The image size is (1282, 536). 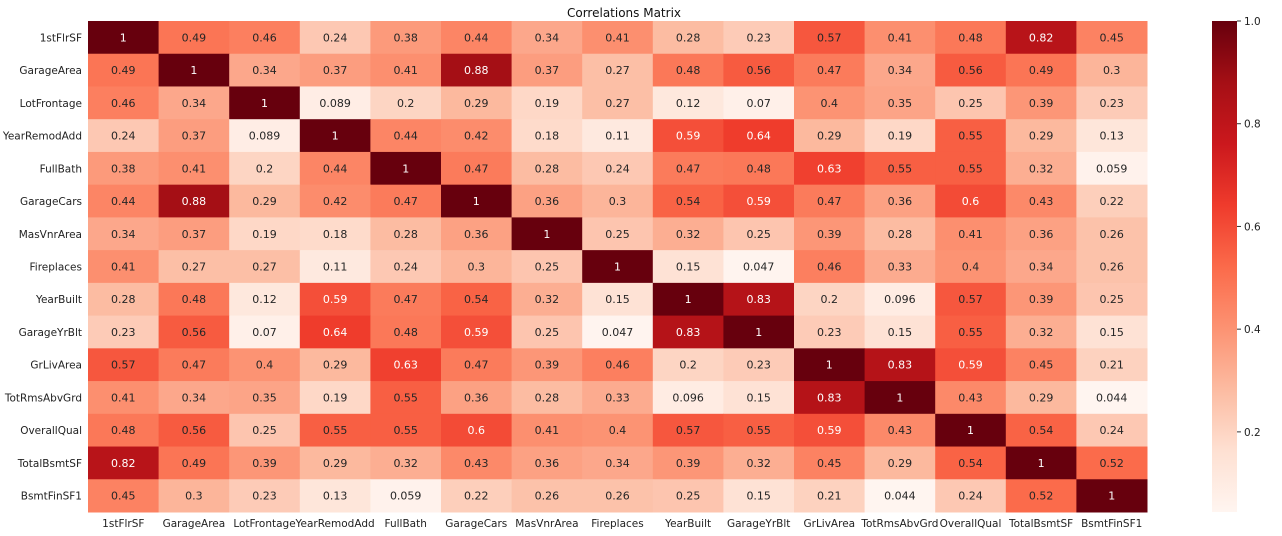 What do you see at coordinates (617, 136) in the screenshot?
I see `cell-value-label: 0.11` at bounding box center [617, 136].